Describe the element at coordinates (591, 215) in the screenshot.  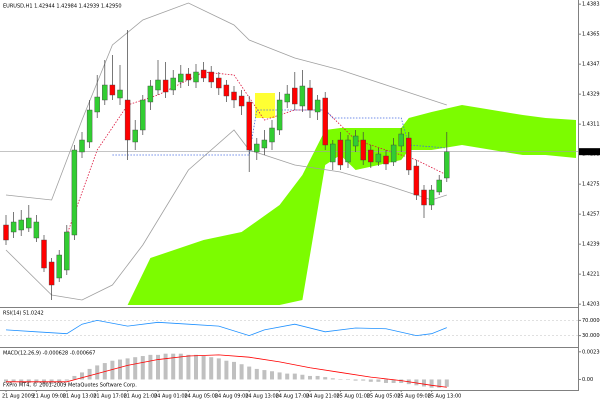
I see `y-tick-label: 1.42575` at that location.